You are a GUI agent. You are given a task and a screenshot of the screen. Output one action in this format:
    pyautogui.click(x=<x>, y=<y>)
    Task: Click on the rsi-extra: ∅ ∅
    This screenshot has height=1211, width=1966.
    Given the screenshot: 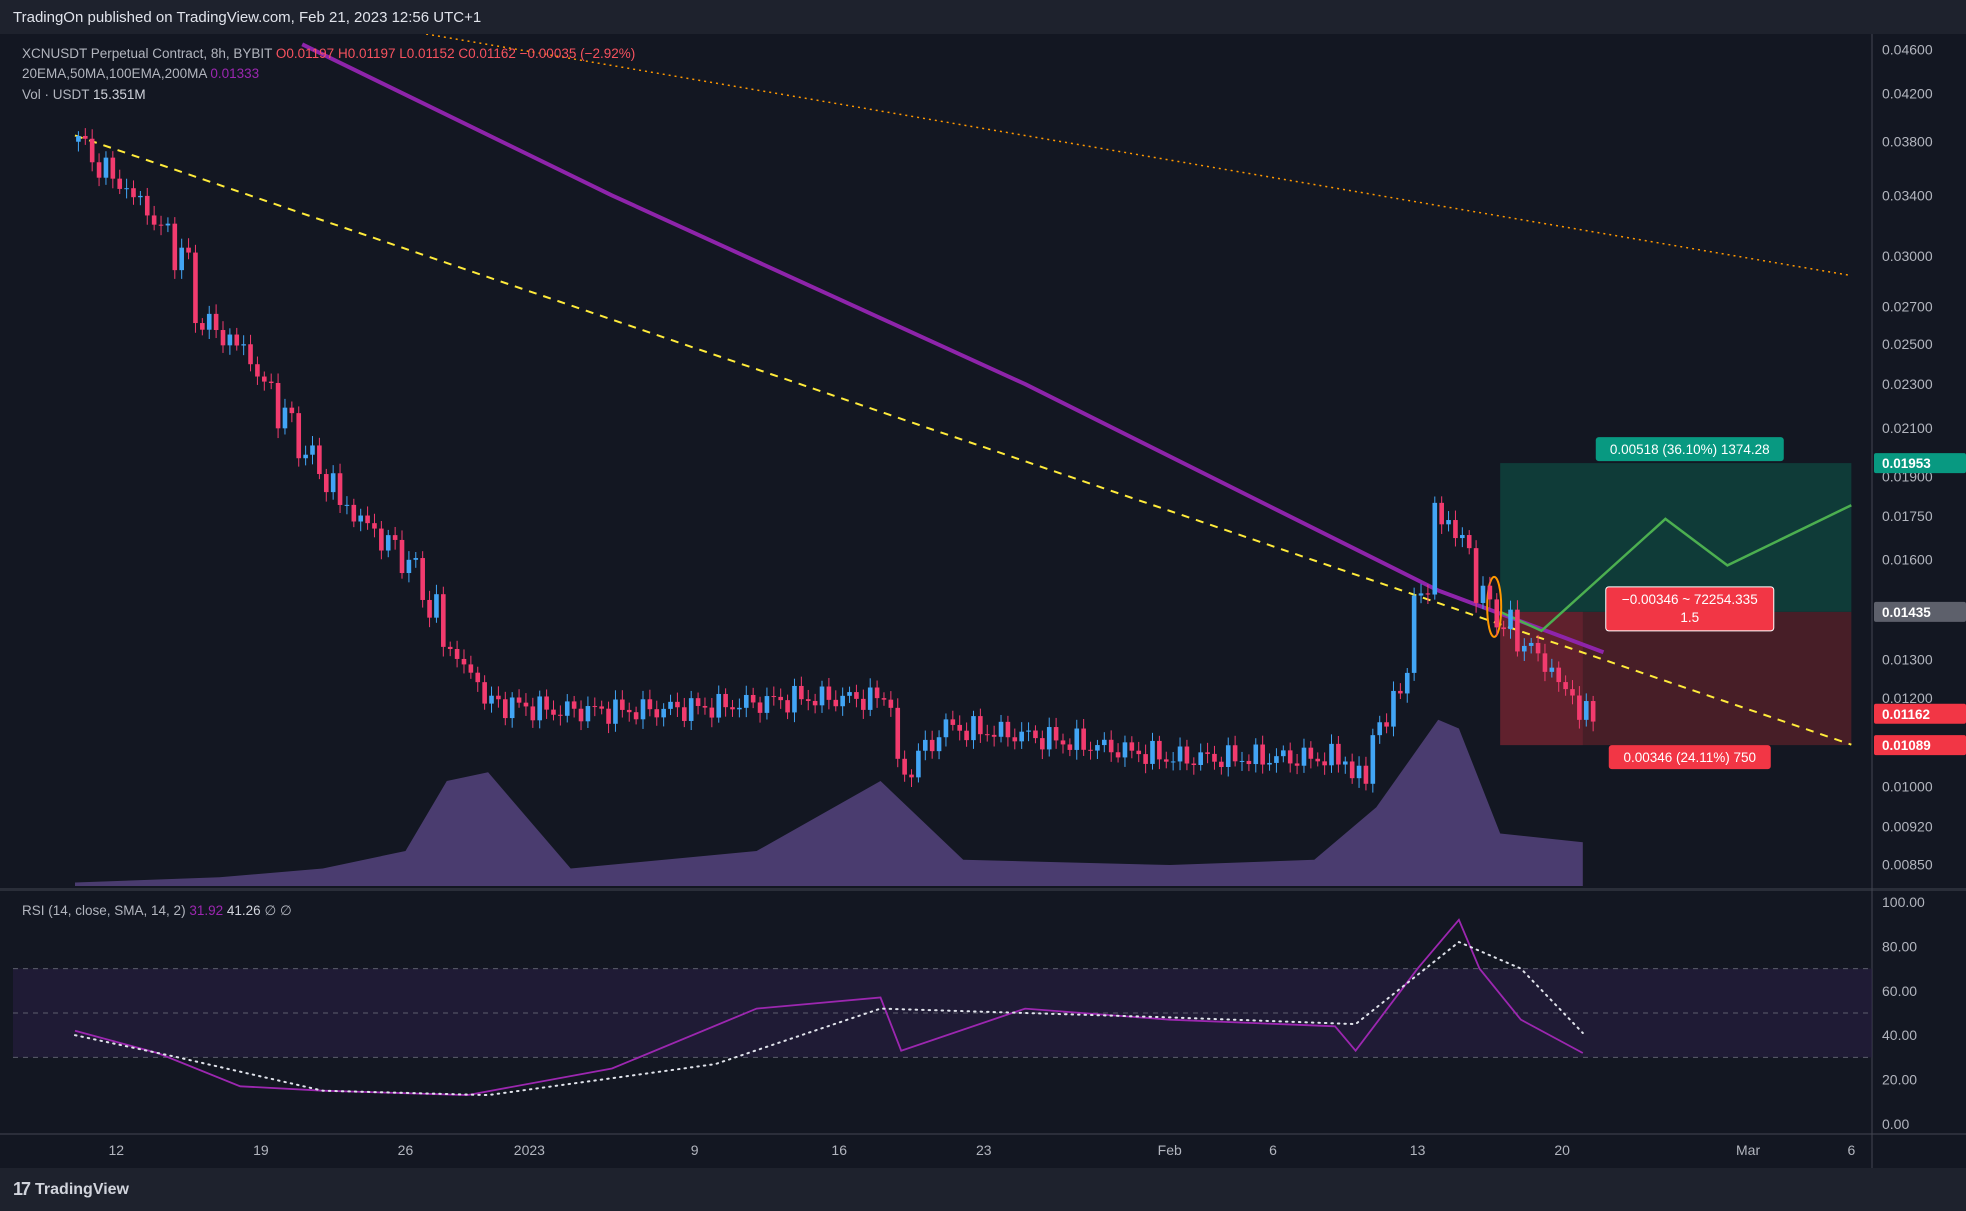 What is the action you would take?
    pyautogui.click(x=278, y=910)
    